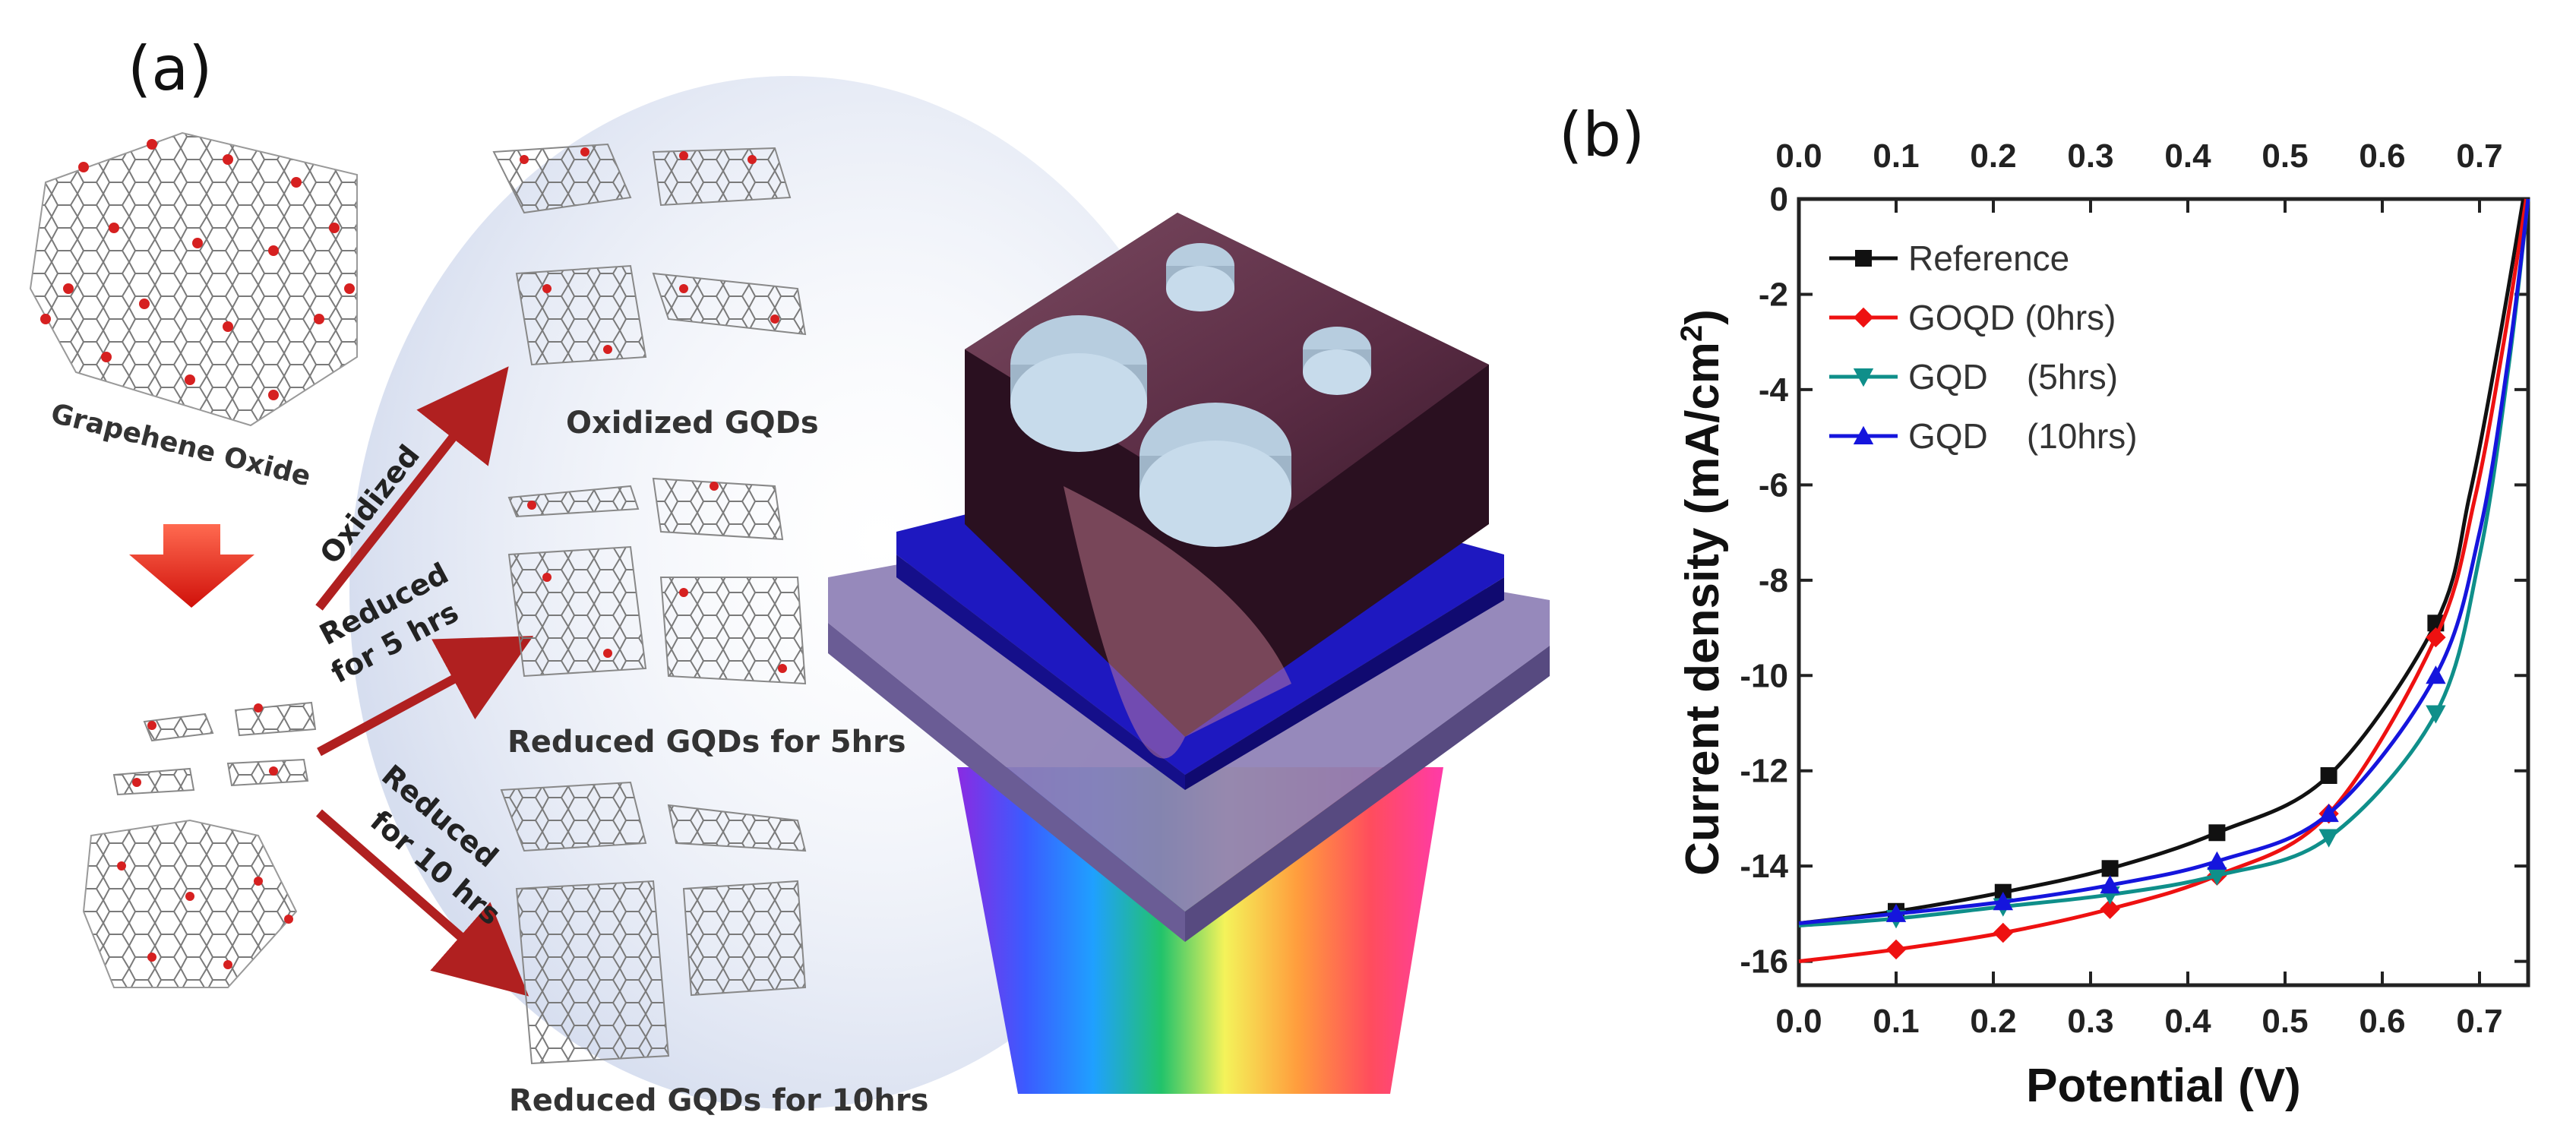 The width and height of the screenshot is (2576, 1147). I want to click on x-tick-label: 0.0, so click(1798, 1022).